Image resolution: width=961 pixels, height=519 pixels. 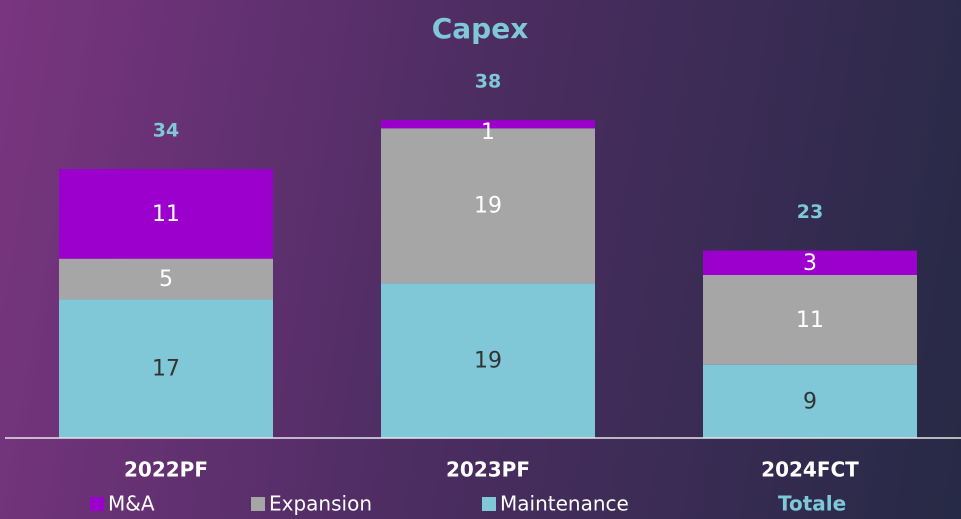 What do you see at coordinates (166, 470) in the screenshot?
I see `x-tick-label: 2022PF` at bounding box center [166, 470].